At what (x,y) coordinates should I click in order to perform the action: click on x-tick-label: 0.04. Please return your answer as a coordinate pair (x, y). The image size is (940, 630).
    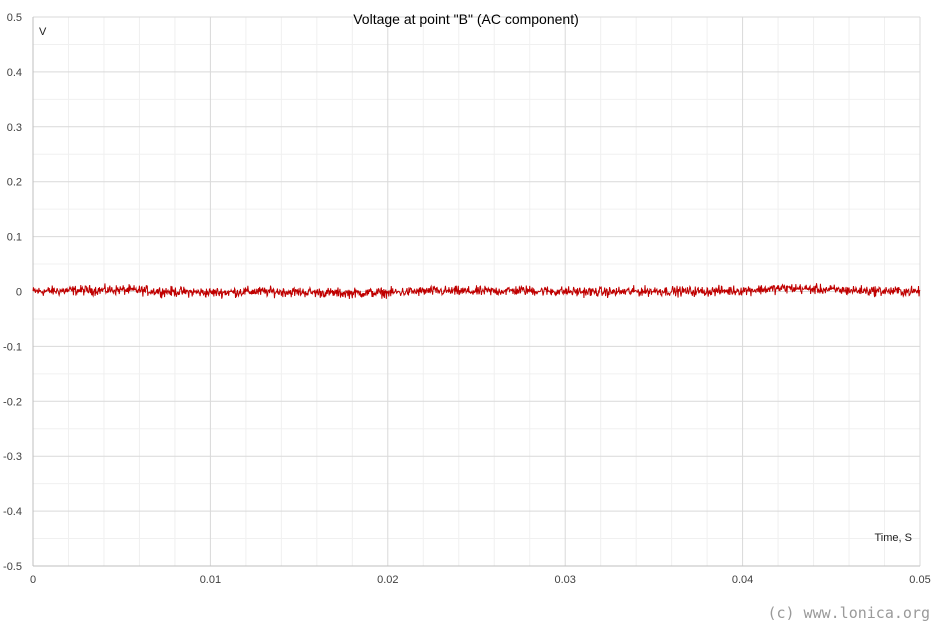
    Looking at the image, I should click on (742, 580).